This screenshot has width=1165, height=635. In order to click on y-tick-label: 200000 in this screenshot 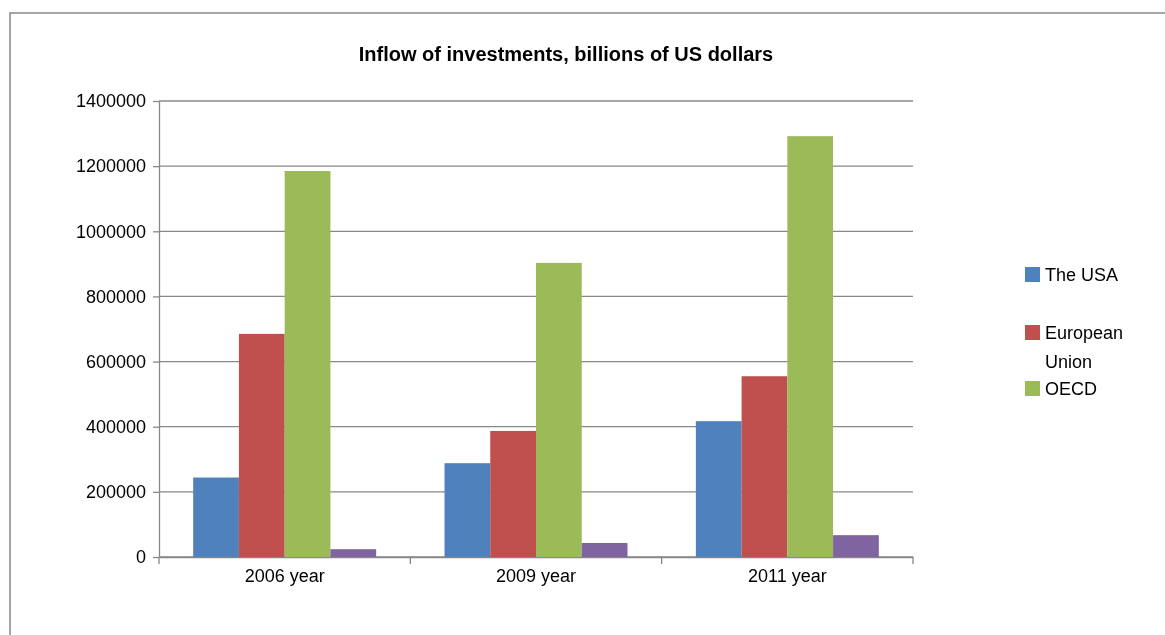, I will do `click(115, 492)`.